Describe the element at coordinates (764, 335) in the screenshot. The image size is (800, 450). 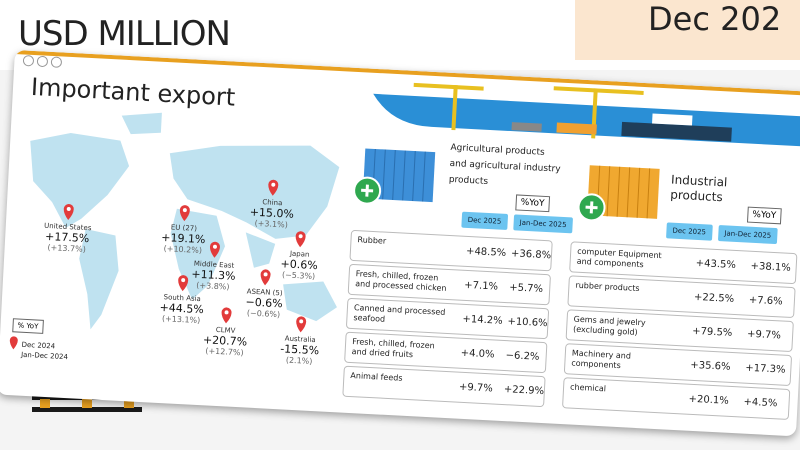
I see `row-ytd: +9.7%` at that location.